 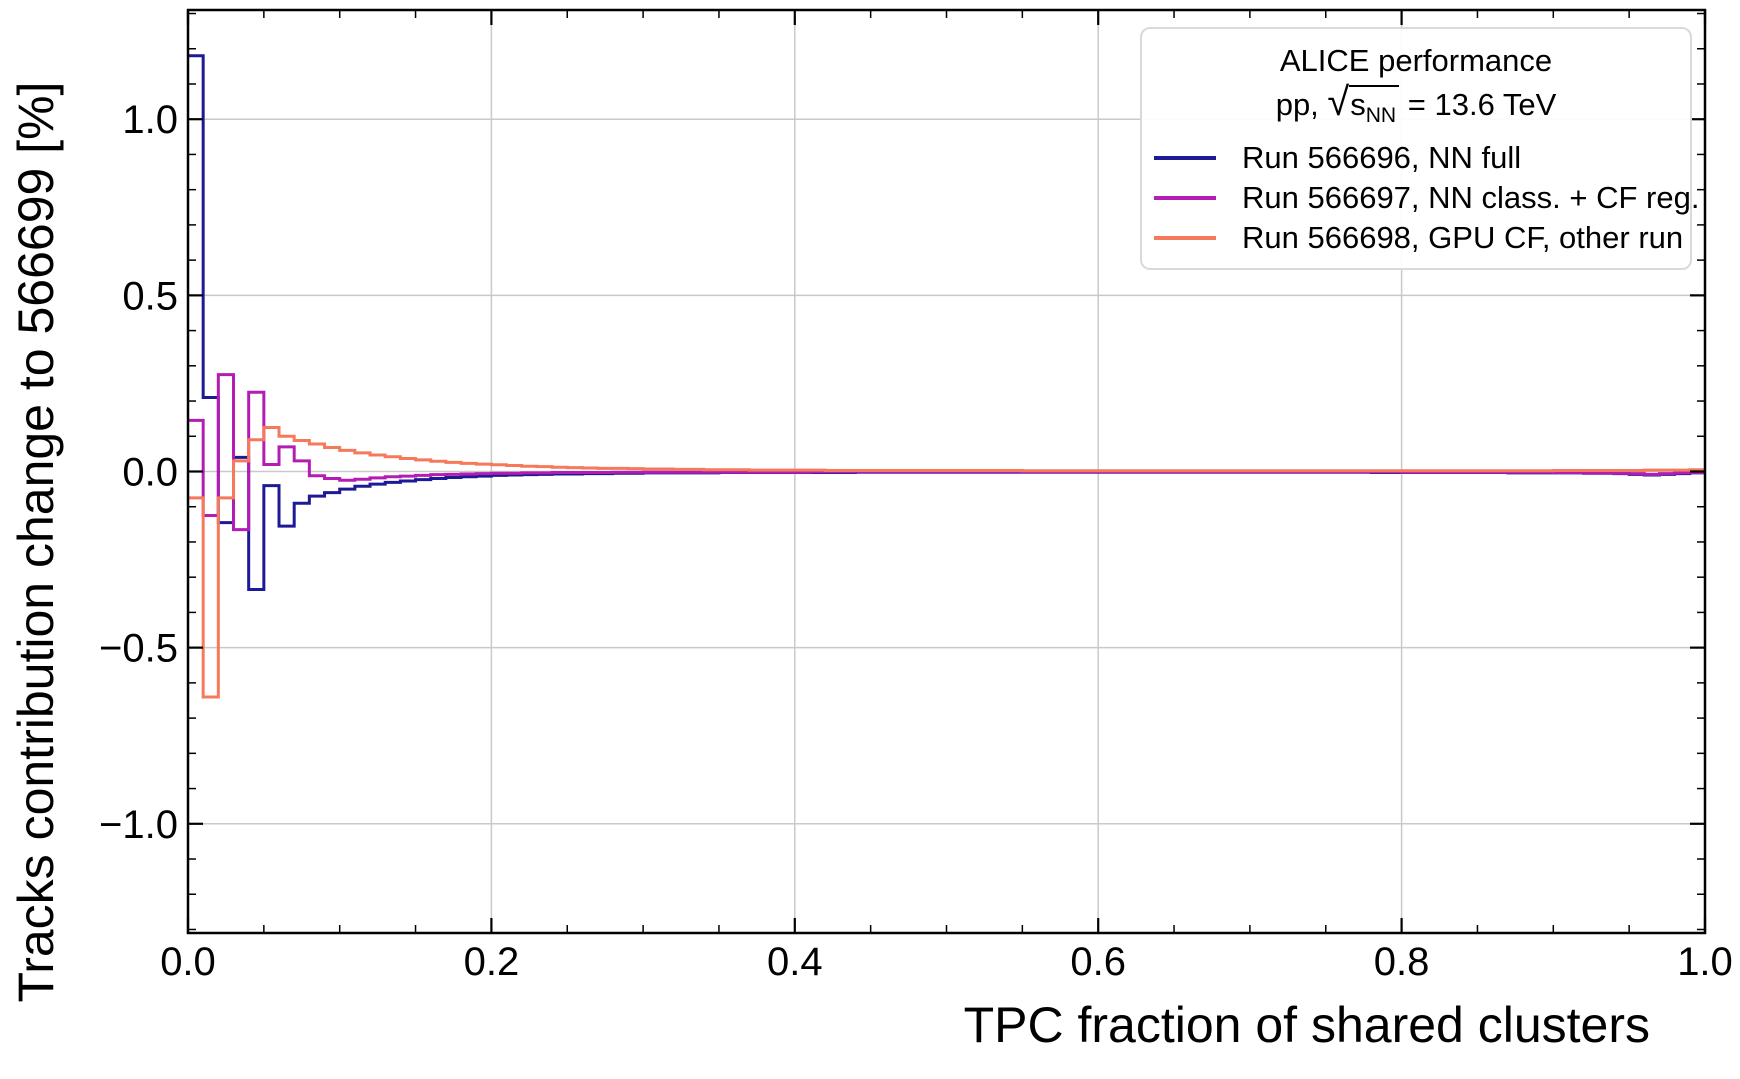 I want to click on x-tick-label: 0.2, so click(x=492, y=962).